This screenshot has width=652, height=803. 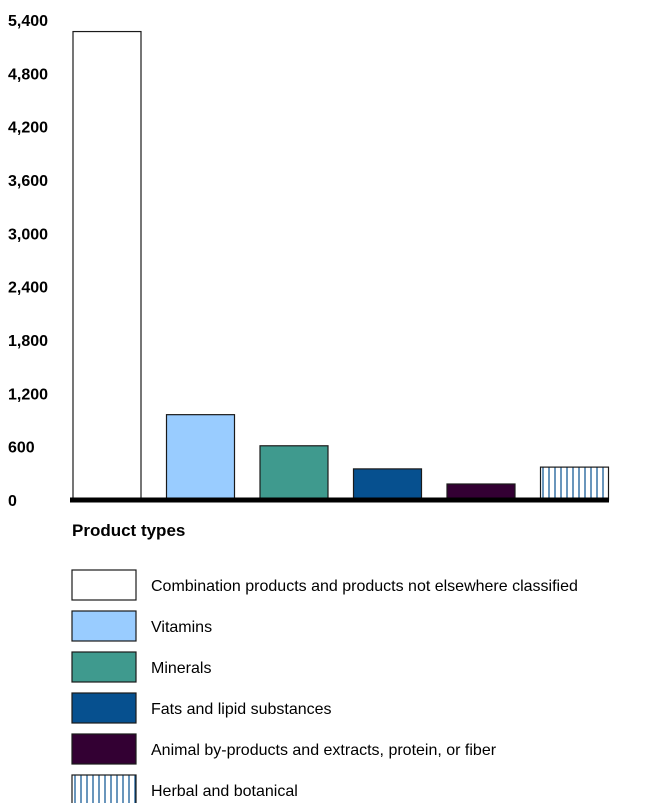 What do you see at coordinates (28, 181) in the screenshot?
I see `y-tick-label: 3,600` at bounding box center [28, 181].